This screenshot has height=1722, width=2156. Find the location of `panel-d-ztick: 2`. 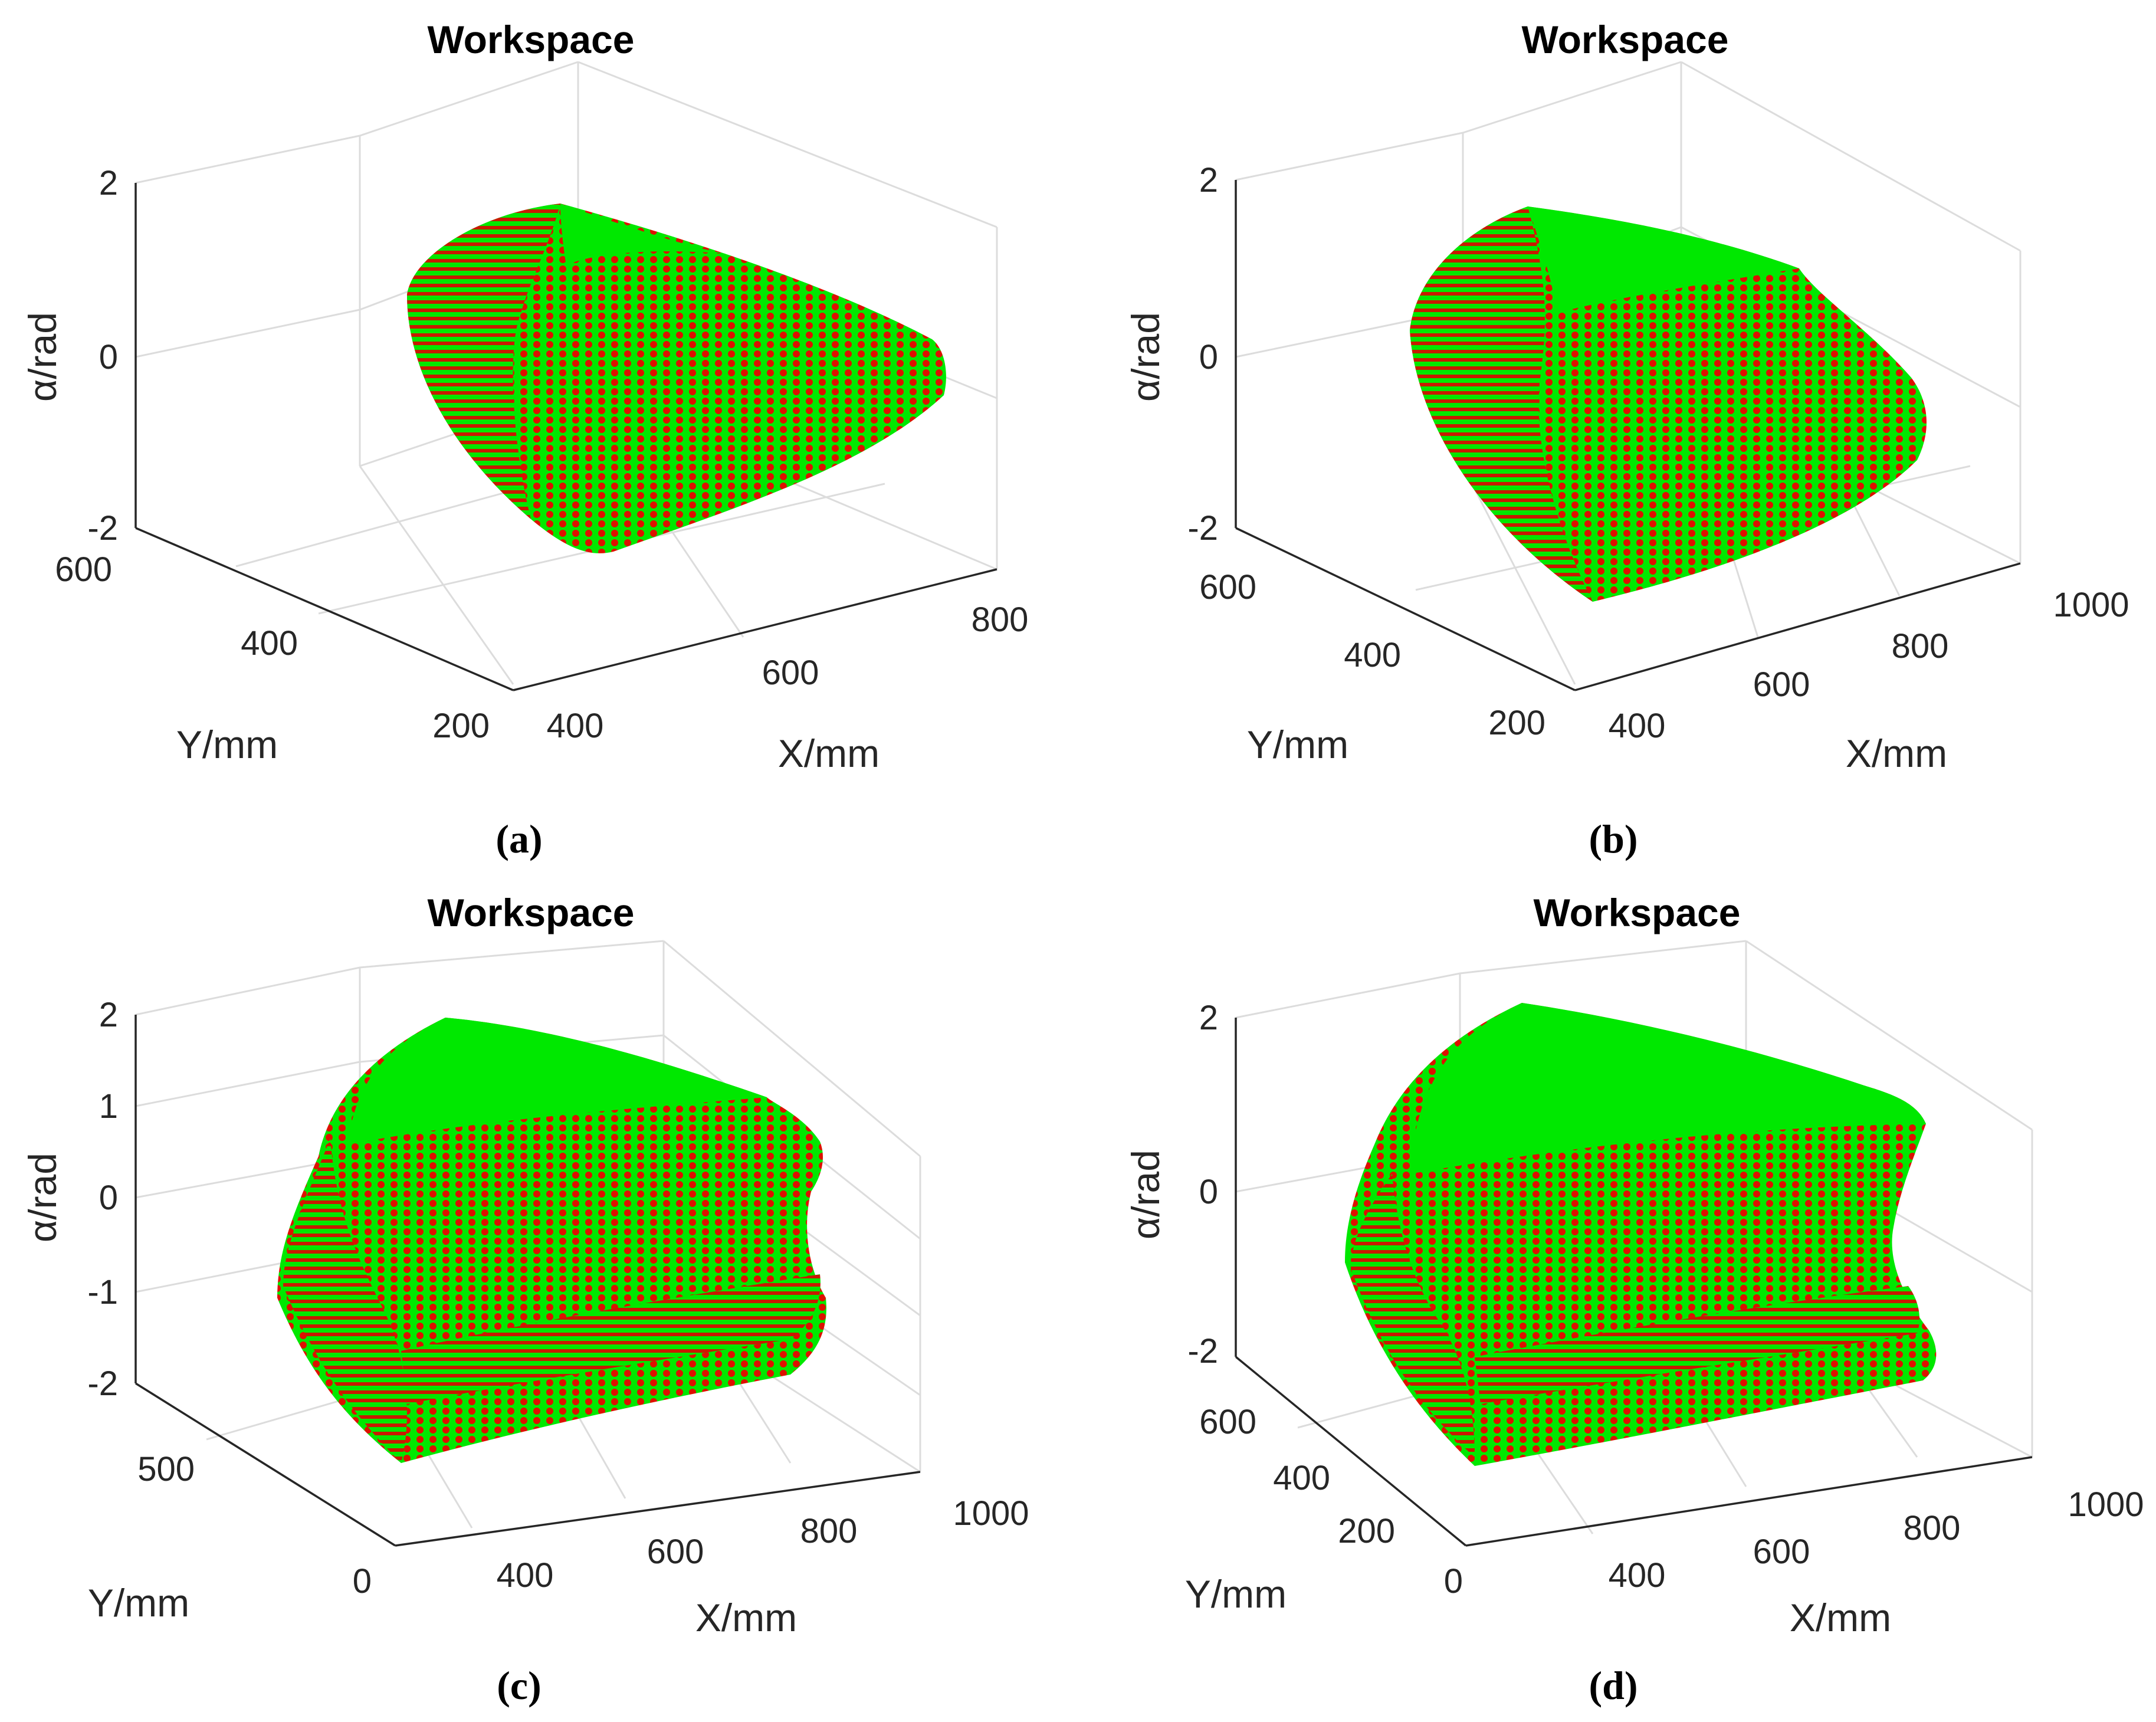

panel-d-ztick: 2 is located at coordinates (1208, 1018).